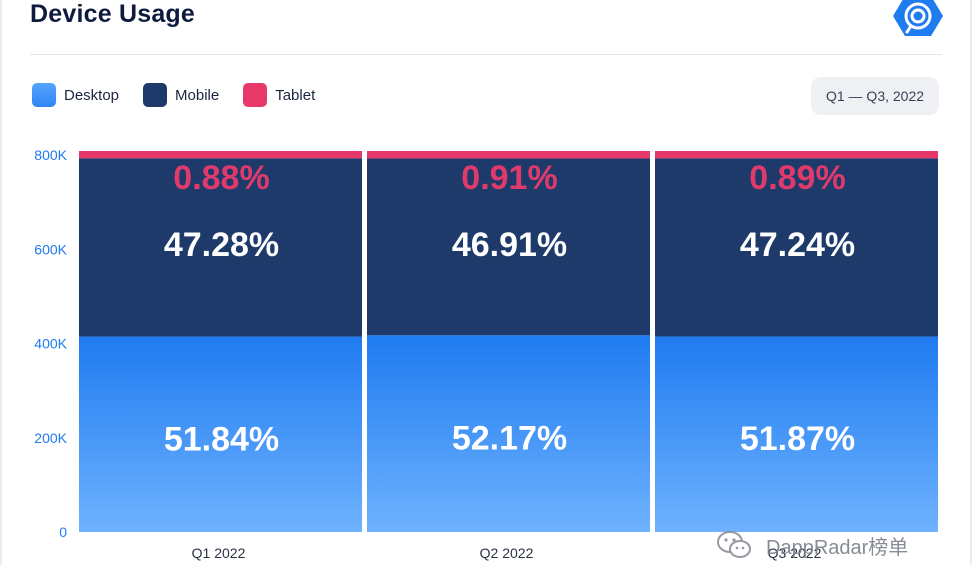  I want to click on x-axis: Q1 2022 Q2 2022 Q3 2022, so click(507, 553).